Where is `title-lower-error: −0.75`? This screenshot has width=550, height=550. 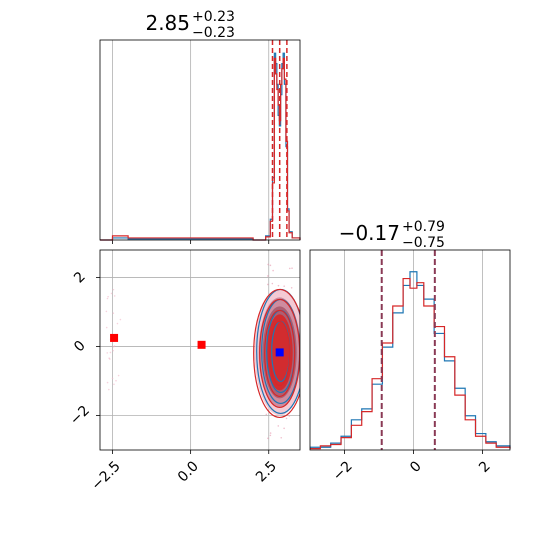
title-lower-error: −0.75 is located at coordinates (423, 243).